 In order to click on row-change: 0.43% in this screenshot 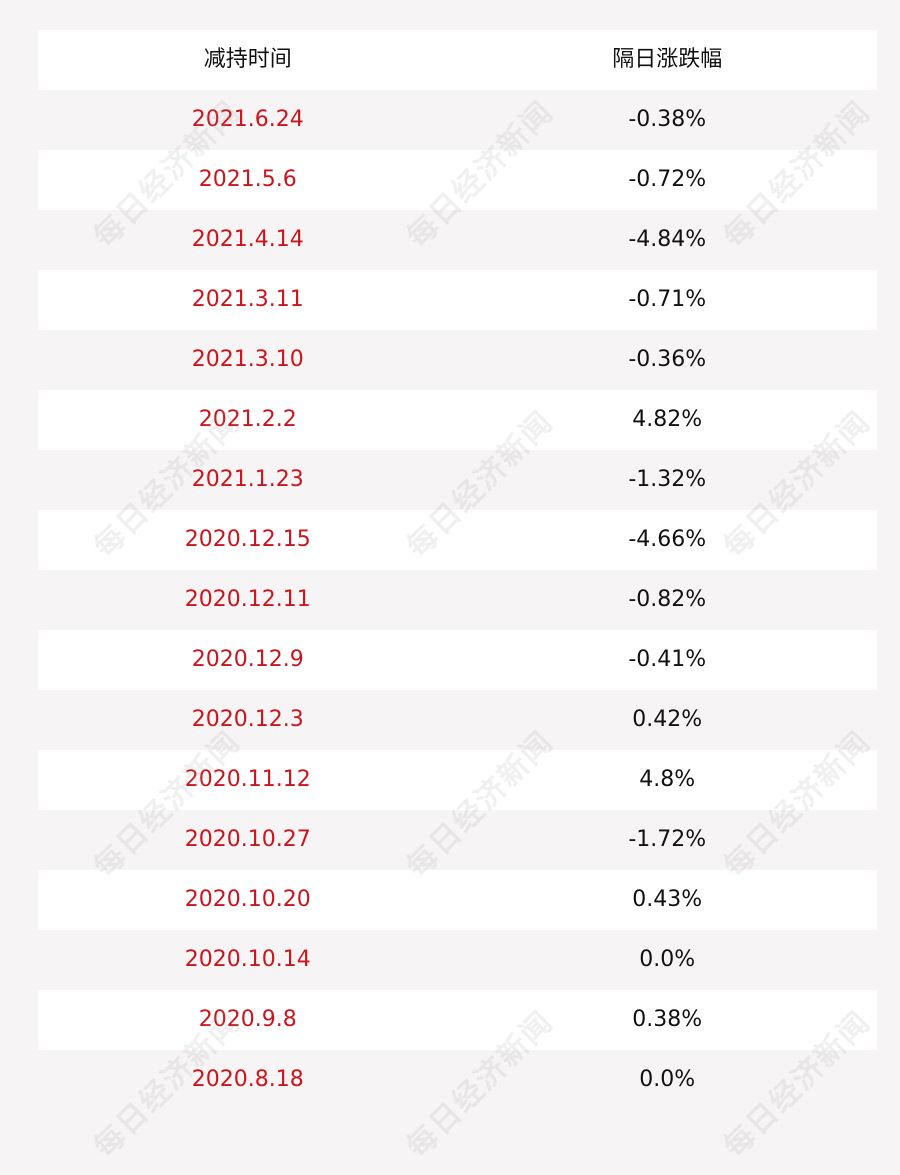, I will do `click(667, 899)`.